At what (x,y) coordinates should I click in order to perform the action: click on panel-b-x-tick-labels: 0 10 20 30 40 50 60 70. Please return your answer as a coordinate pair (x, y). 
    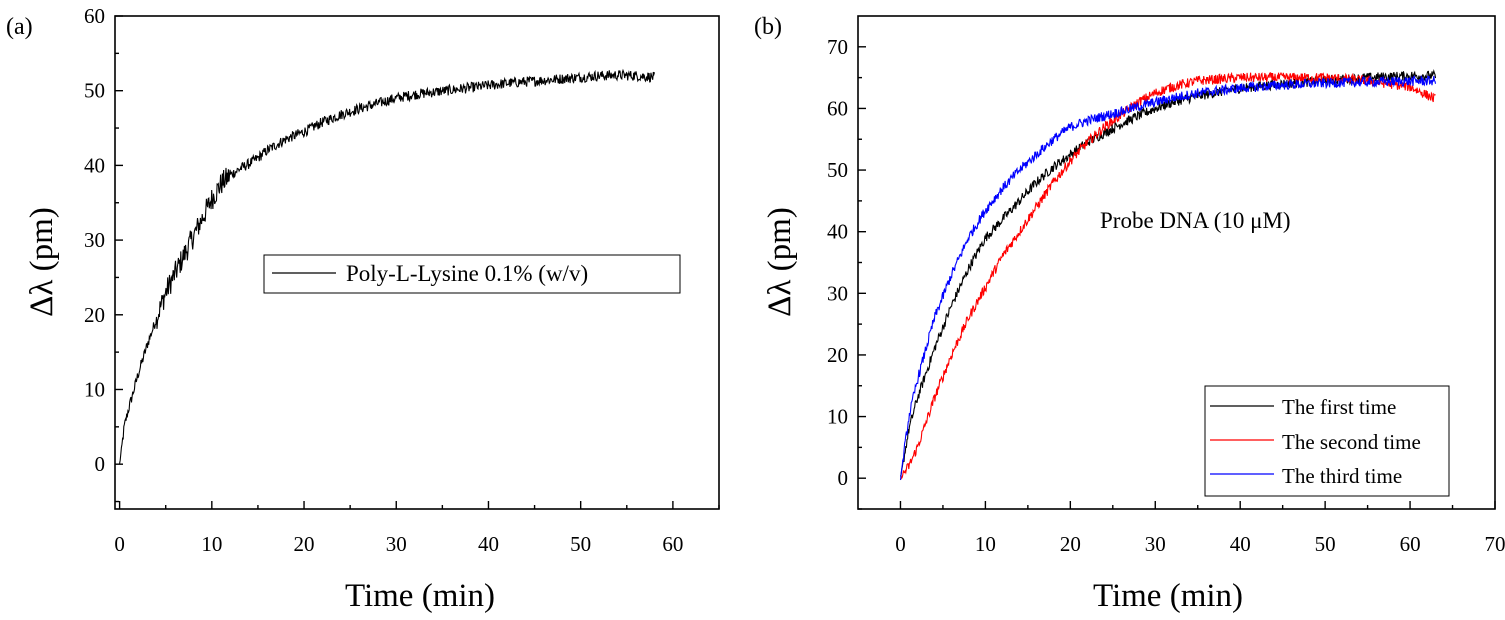
    Looking at the image, I should click on (1200, 544).